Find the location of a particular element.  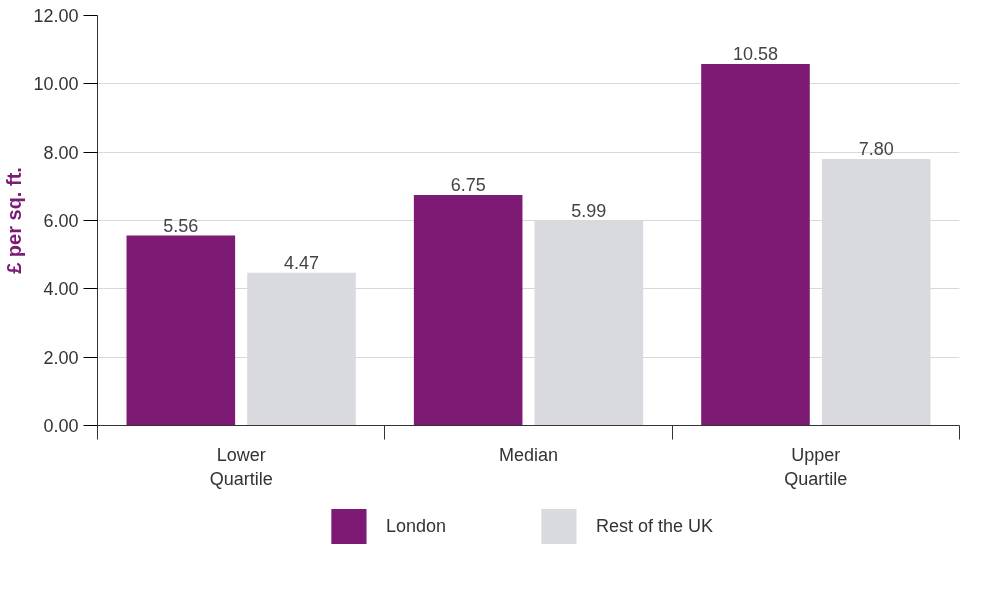

x-tick-label: Lower Quartile is located at coordinates (241, 466).